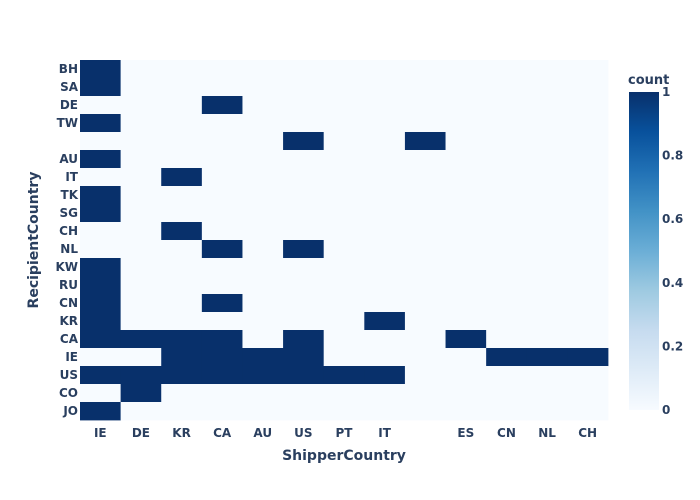 The width and height of the screenshot is (700, 500). I want to click on y-tick-label: CN, so click(68, 303).